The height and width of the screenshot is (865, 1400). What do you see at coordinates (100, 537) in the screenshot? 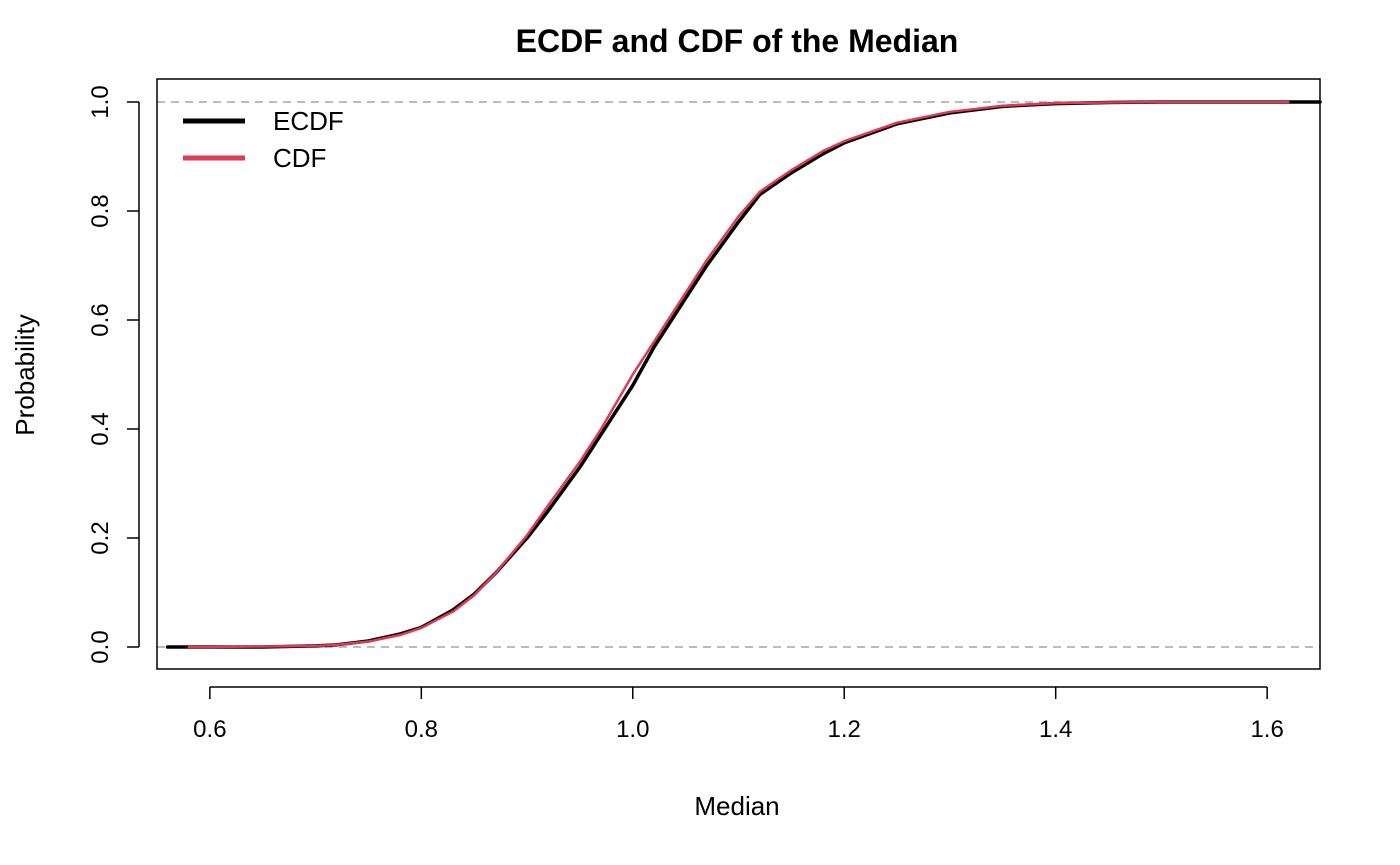
I see `y-tick-label-1: 0.2` at bounding box center [100, 537].